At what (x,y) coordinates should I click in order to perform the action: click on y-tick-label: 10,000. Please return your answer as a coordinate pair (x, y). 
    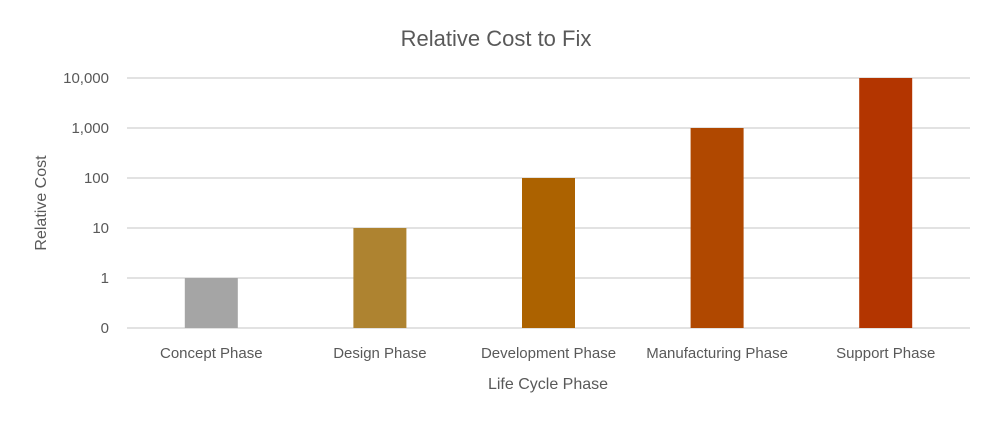
    Looking at the image, I should click on (86, 78).